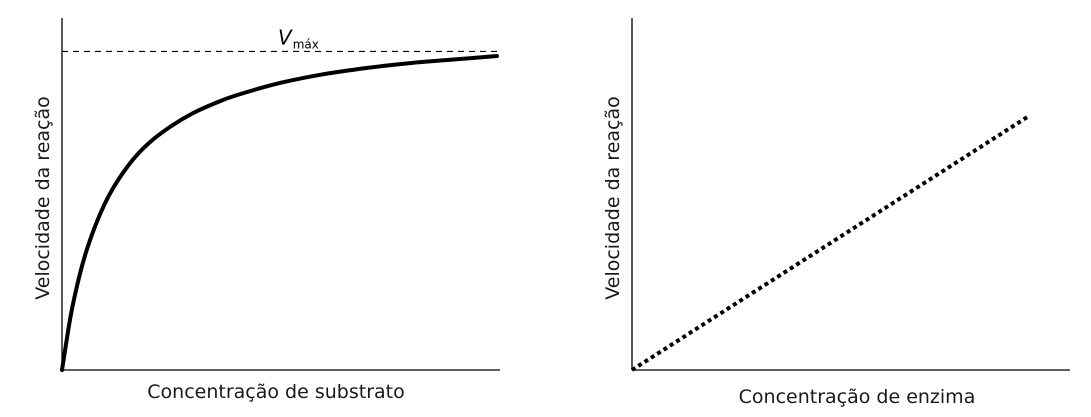 The image size is (1091, 417). Describe the element at coordinates (43, 198) in the screenshot. I see `y-axis-label-left: Velocidade da reação` at that location.